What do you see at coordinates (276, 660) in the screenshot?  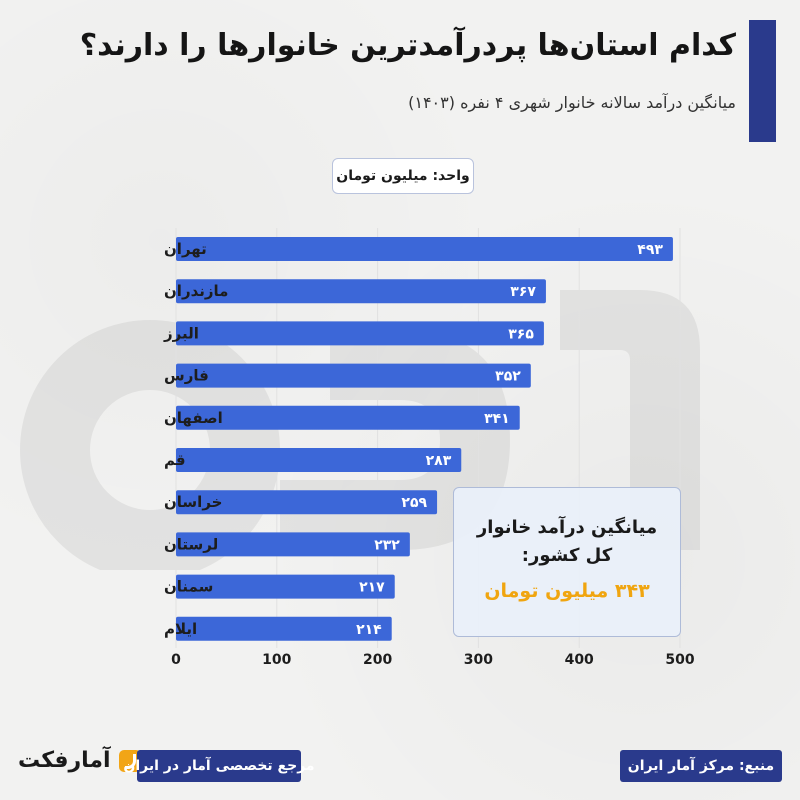 I see `x-tick-label: 100` at bounding box center [276, 660].